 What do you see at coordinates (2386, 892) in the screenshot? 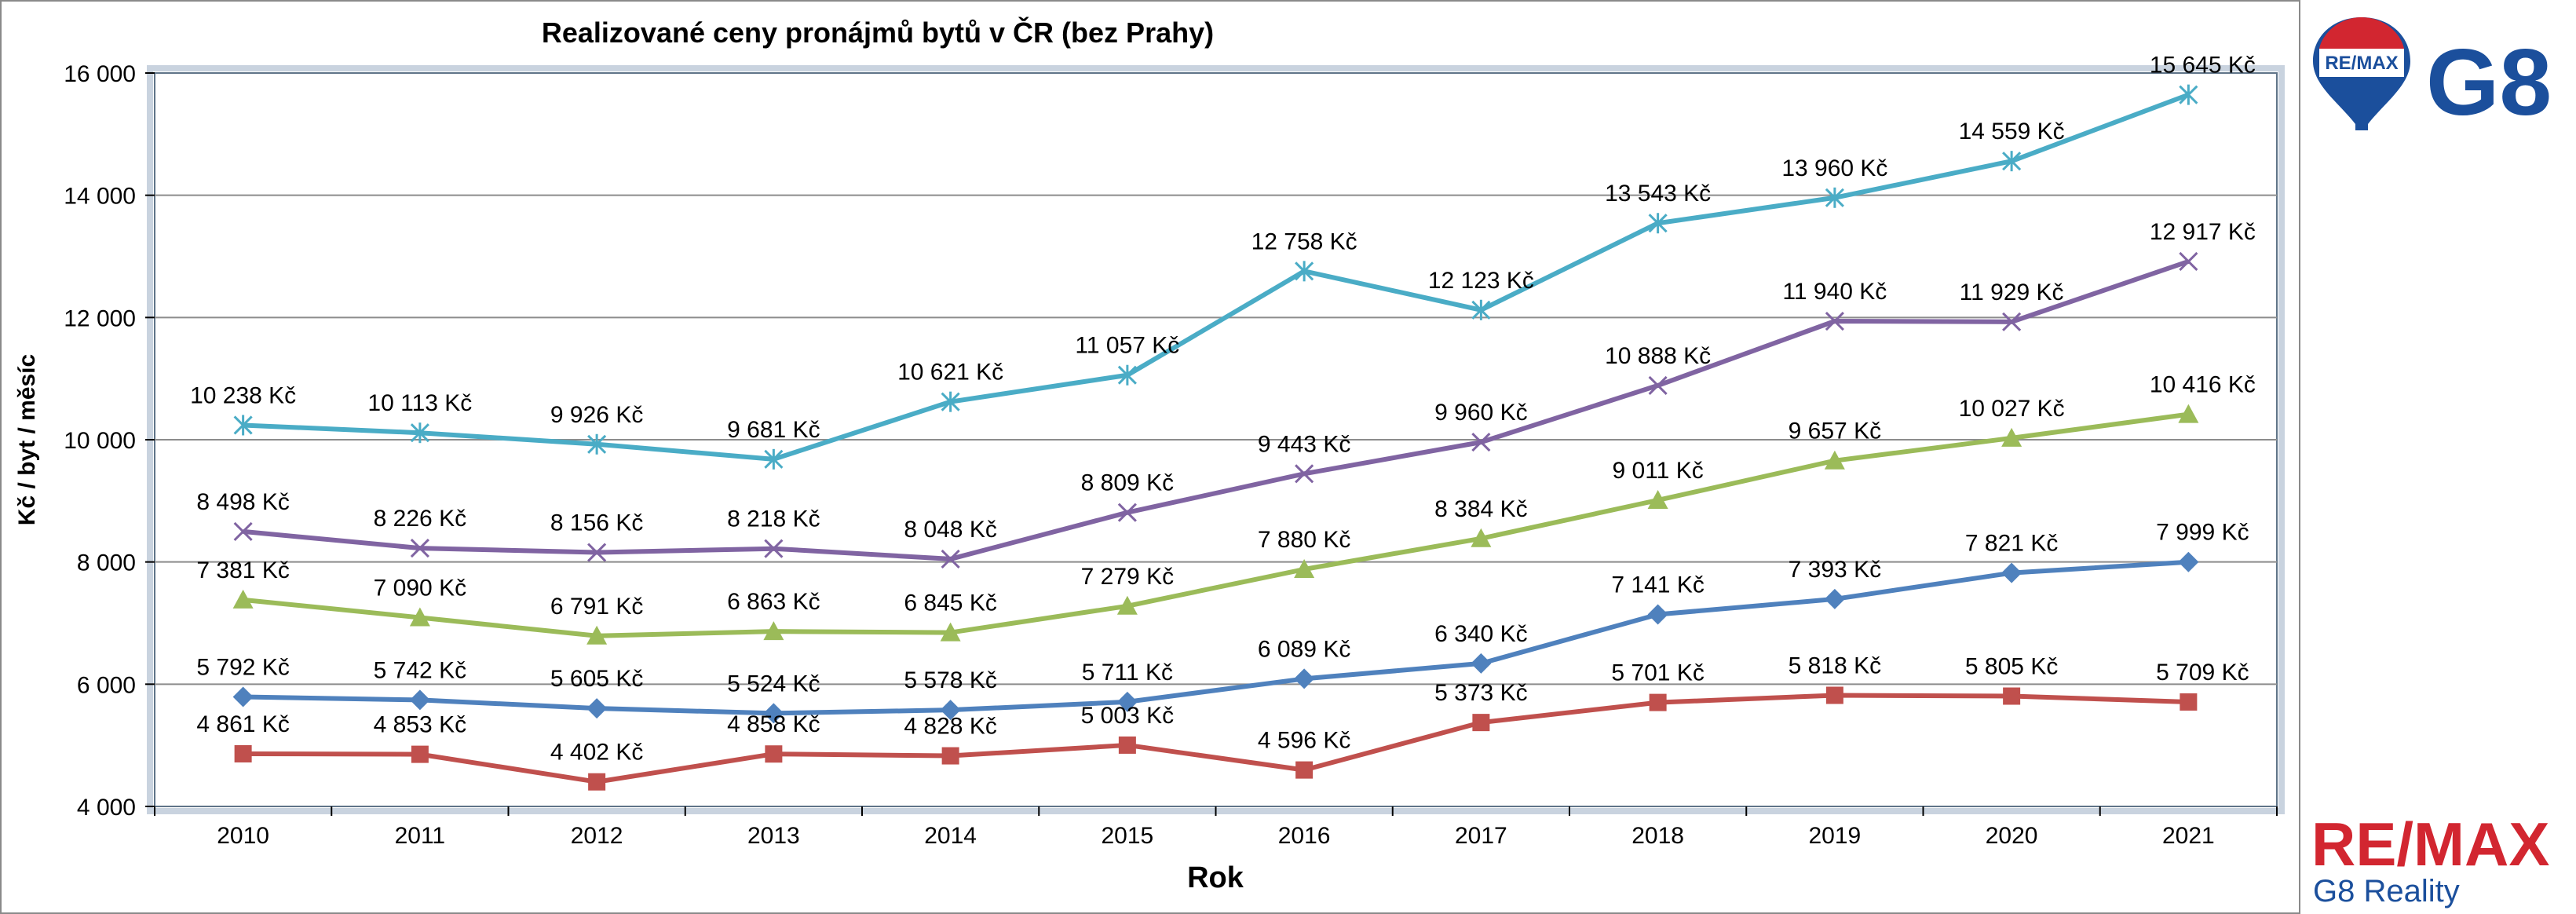
I see `g8-reality-text: G8 Reality` at bounding box center [2386, 892].